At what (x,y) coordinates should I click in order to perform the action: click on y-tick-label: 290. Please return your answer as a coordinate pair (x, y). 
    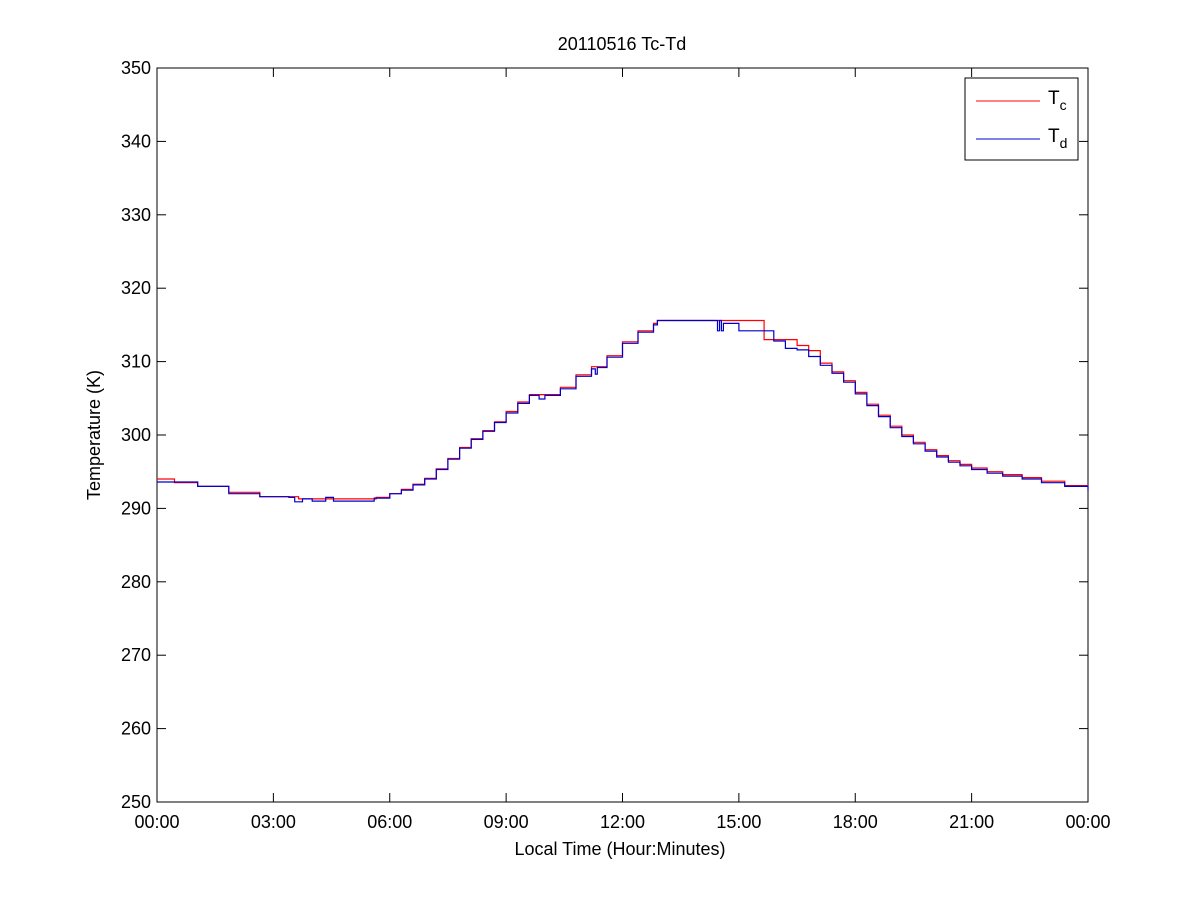
    Looking at the image, I should click on (136, 508).